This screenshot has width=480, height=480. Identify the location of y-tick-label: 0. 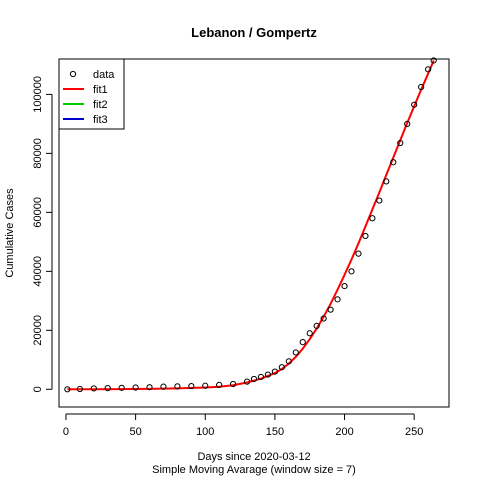
(38, 389).